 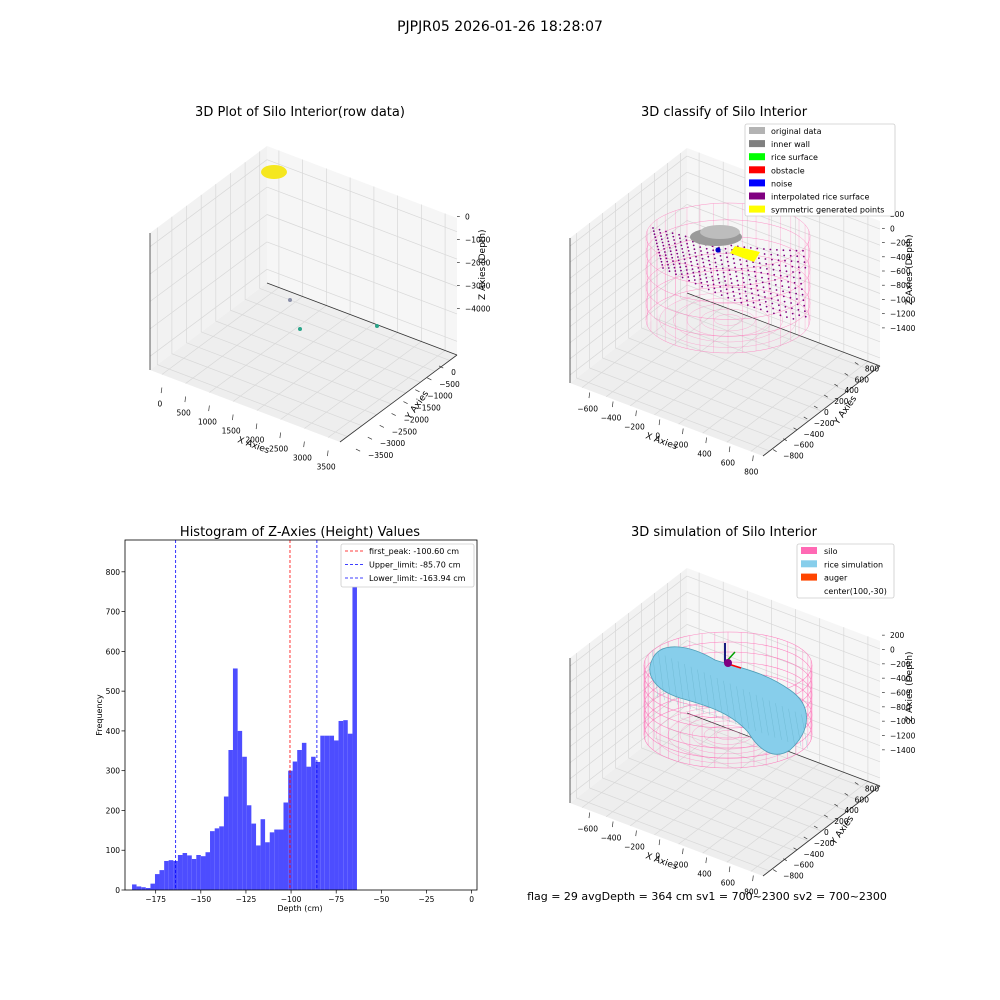 What do you see at coordinates (804, 731) in the screenshot?
I see `rice-mesh-line` at bounding box center [804, 731].